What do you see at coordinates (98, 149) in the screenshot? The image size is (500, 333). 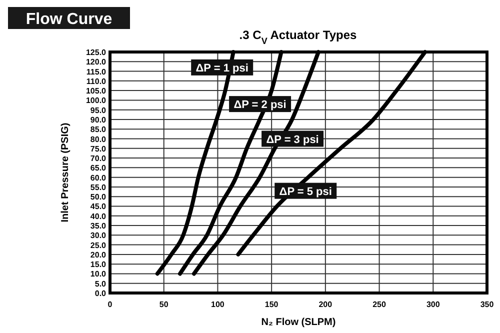 I see `y-tick-label: 75.0` at bounding box center [98, 149].